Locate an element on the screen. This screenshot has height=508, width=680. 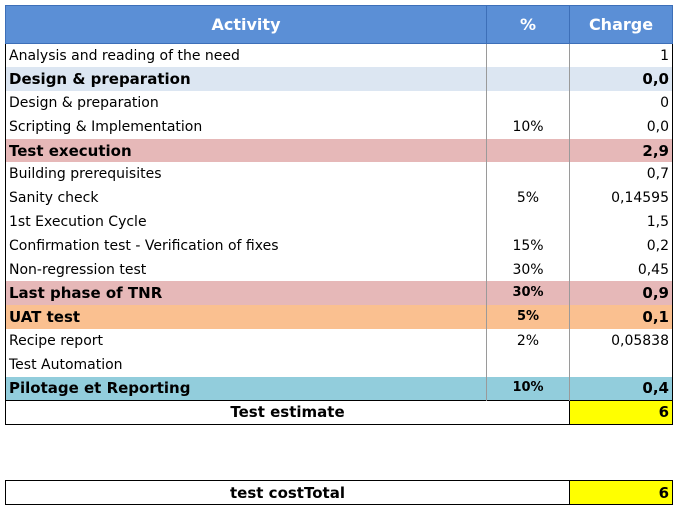
activity-cell: Building prerequisites is located at coordinates (246, 174).